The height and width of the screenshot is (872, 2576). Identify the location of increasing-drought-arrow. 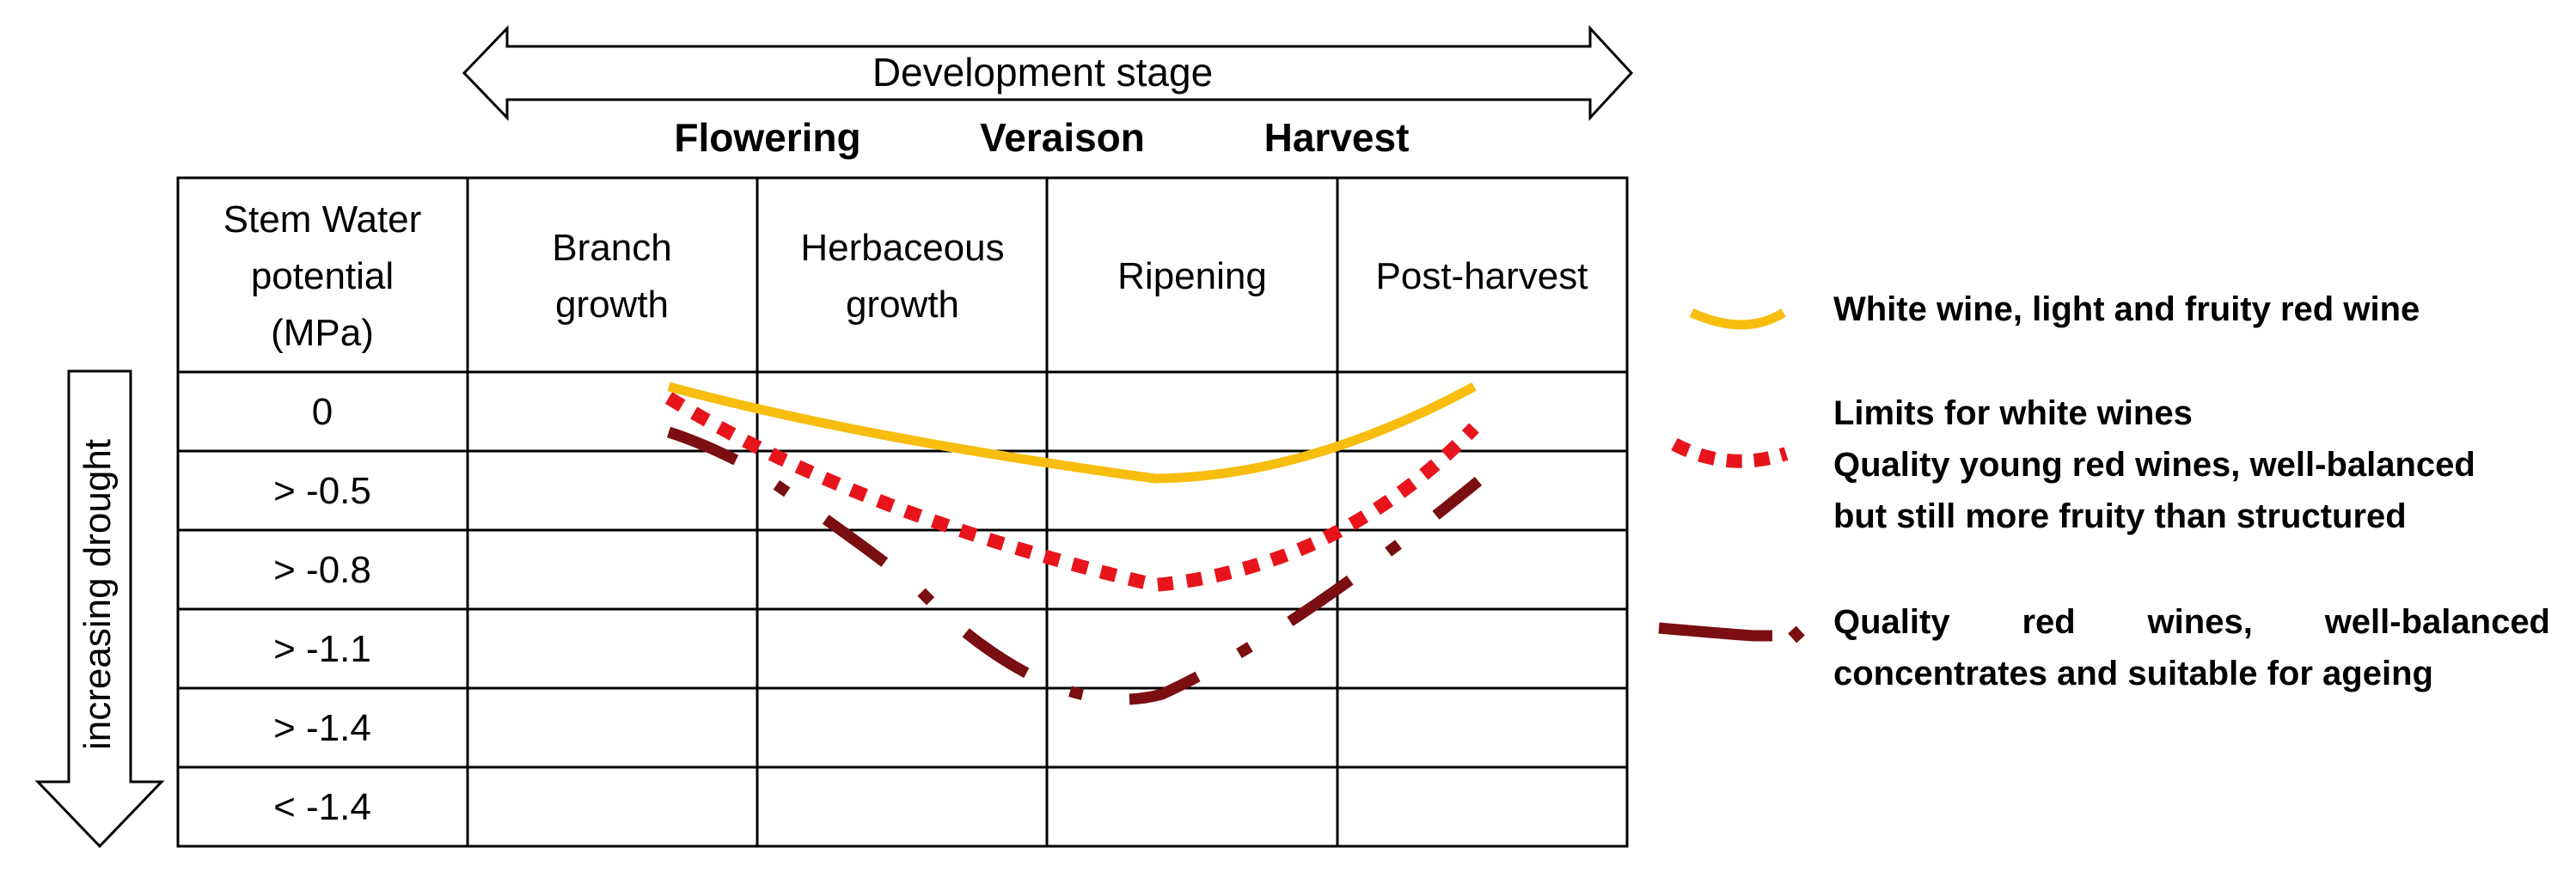
(99, 609).